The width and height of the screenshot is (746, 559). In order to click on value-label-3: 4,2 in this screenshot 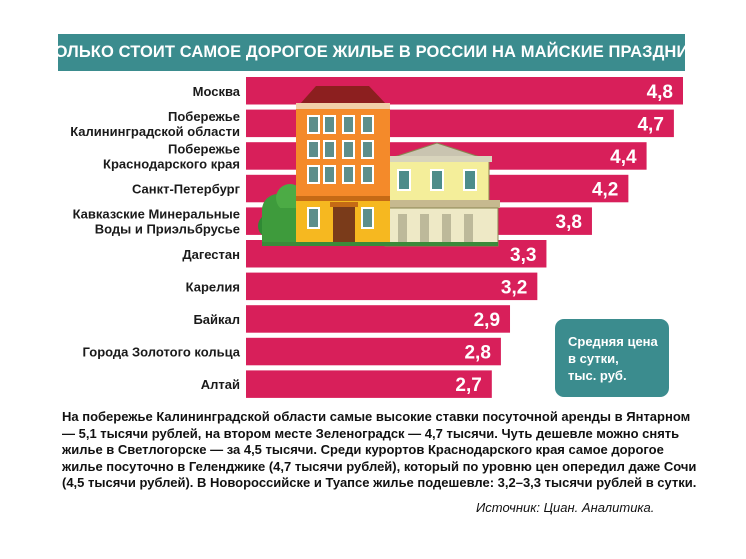, I will do `click(605, 190)`.